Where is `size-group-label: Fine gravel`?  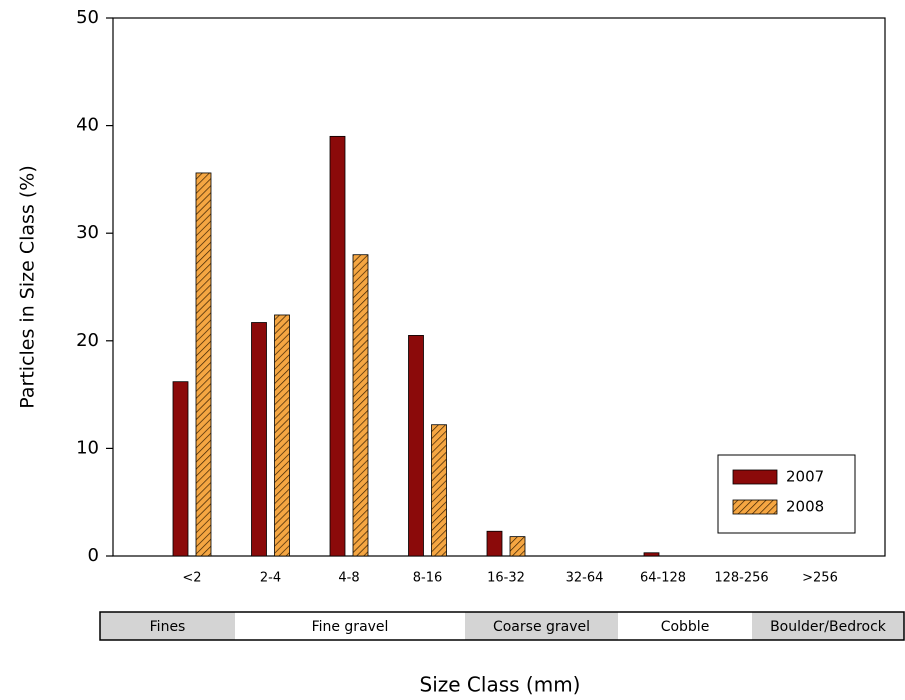
size-group-label: Fine gravel is located at coordinates (350, 627).